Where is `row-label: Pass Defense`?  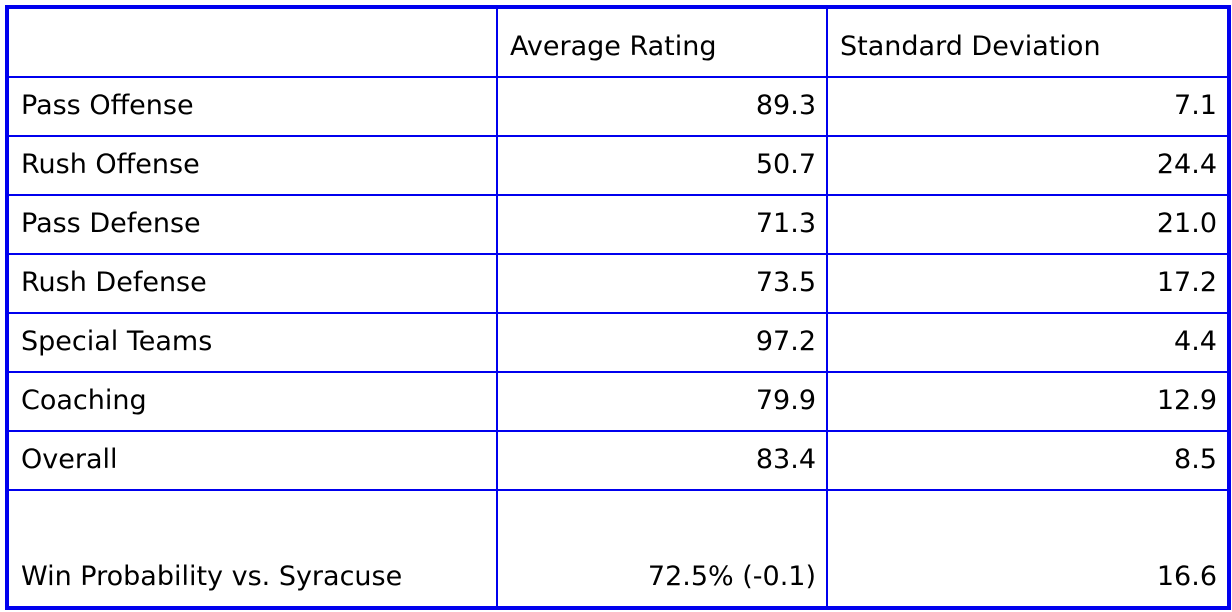 row-label: Pass Defense is located at coordinates (252, 224).